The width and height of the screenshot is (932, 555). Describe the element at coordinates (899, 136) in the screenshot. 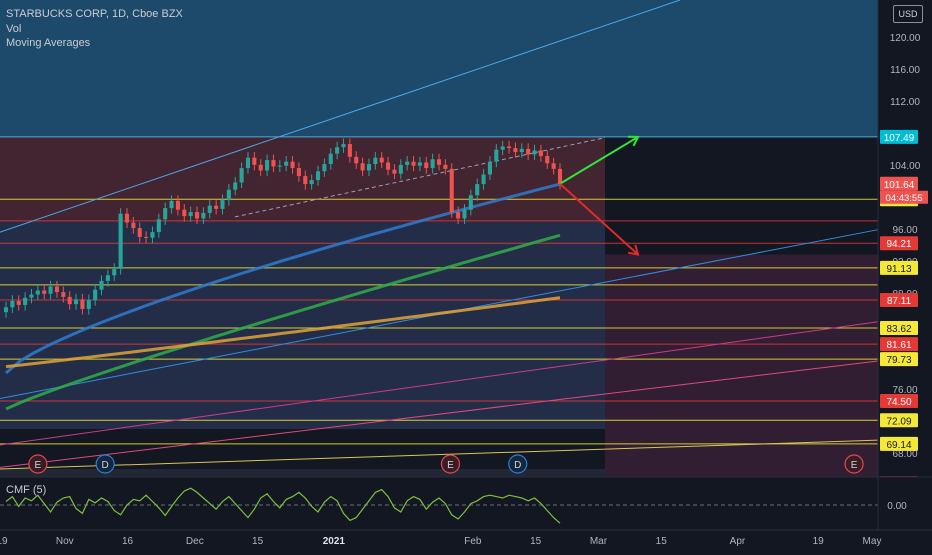

I see `price-label-tag: 107.49` at that location.